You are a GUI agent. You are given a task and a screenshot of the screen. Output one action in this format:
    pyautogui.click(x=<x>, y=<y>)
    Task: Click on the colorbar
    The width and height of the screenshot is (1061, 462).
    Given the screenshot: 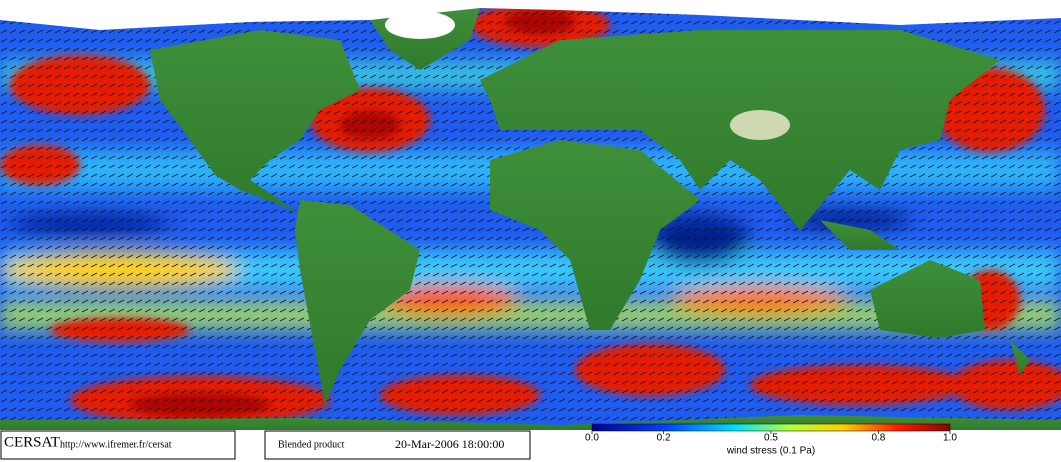 What is the action you would take?
    pyautogui.click(x=771, y=427)
    